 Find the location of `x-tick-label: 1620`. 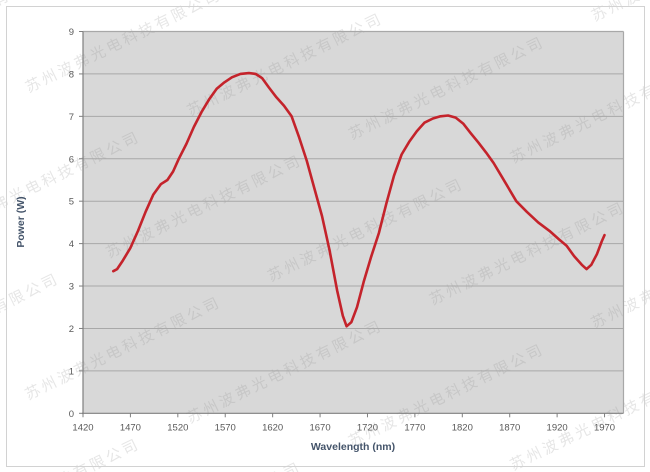

x-tick-label: 1620 is located at coordinates (272, 427).